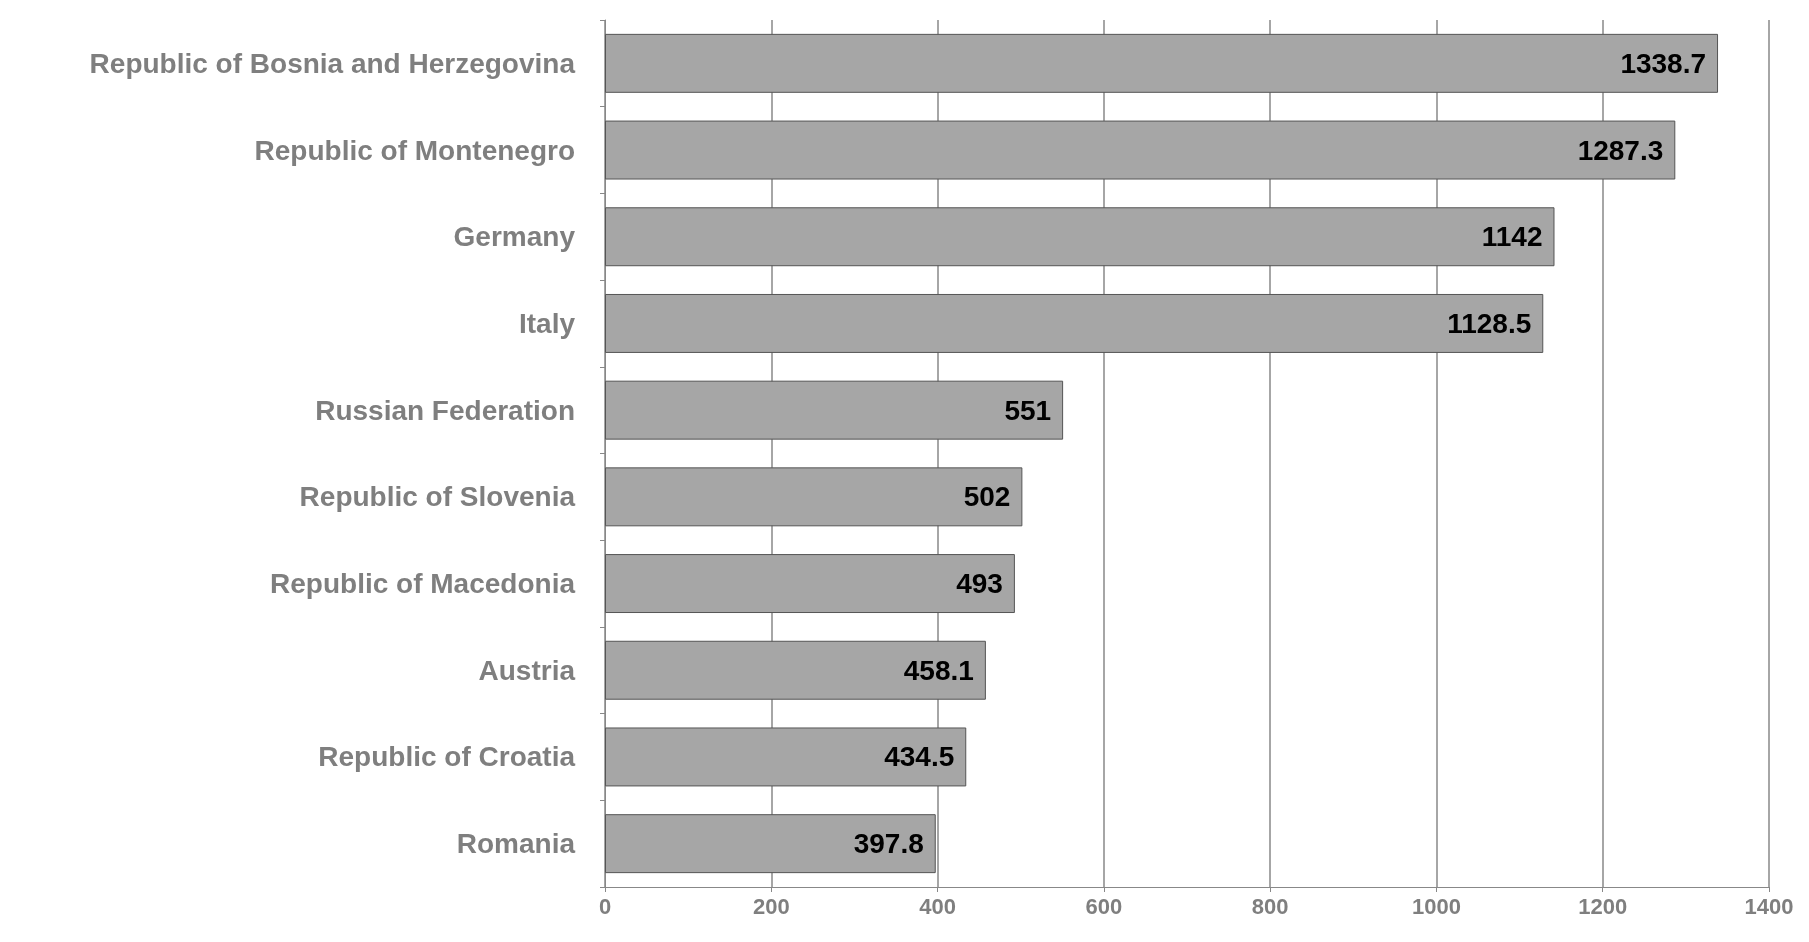  What do you see at coordinates (447, 757) in the screenshot?
I see `y-tick-label: Republic of Croatia` at bounding box center [447, 757].